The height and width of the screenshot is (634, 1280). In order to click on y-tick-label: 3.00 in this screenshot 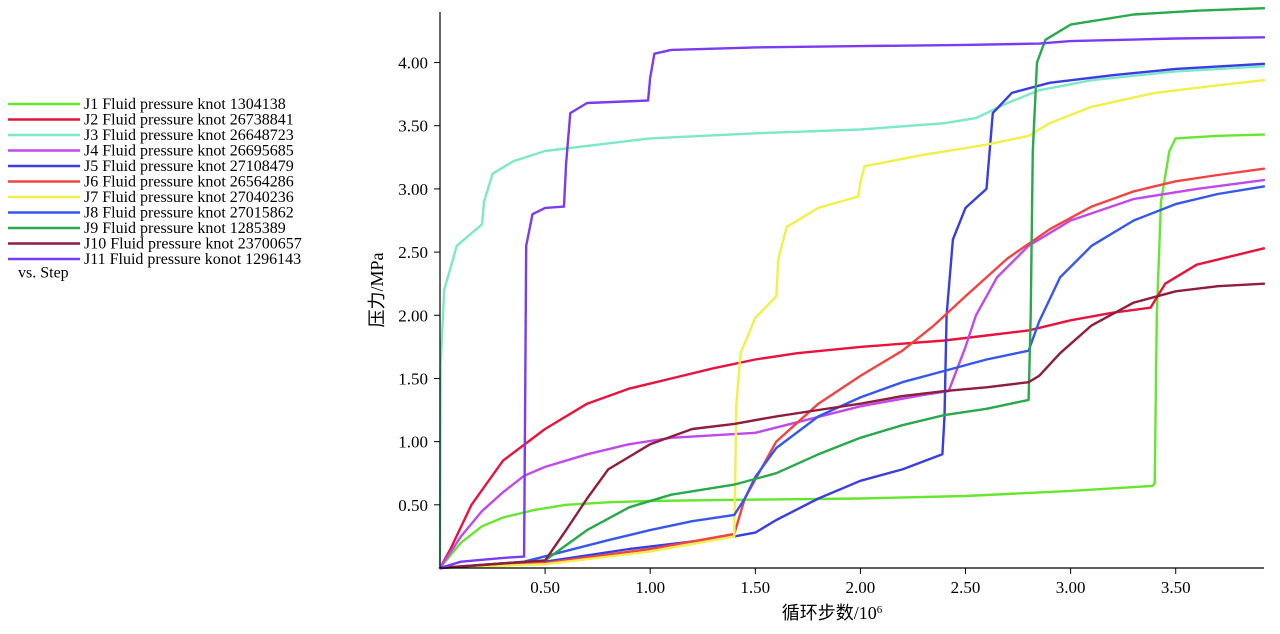, I will do `click(413, 189)`.